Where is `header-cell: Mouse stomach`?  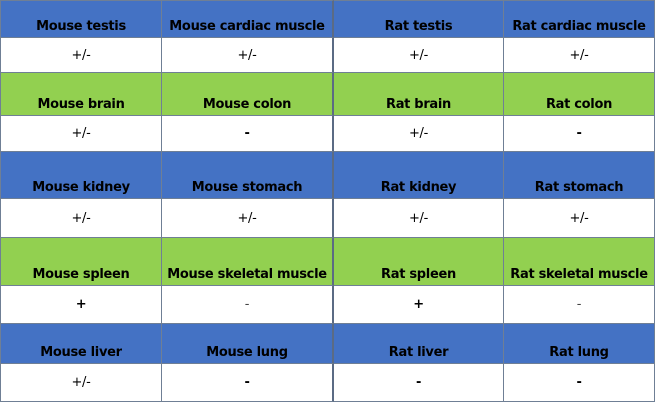
header-cell: Mouse stomach is located at coordinates (248, 175).